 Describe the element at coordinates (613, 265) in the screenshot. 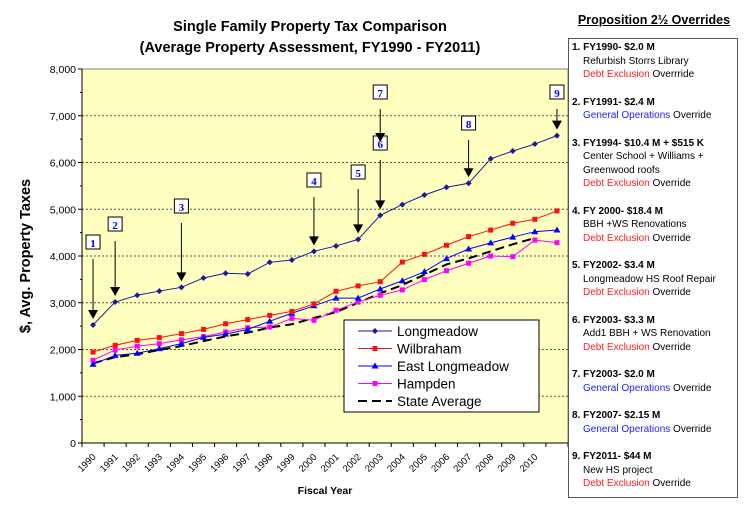

I see `override-heading: 5. FY2002- $3.4 M` at that location.